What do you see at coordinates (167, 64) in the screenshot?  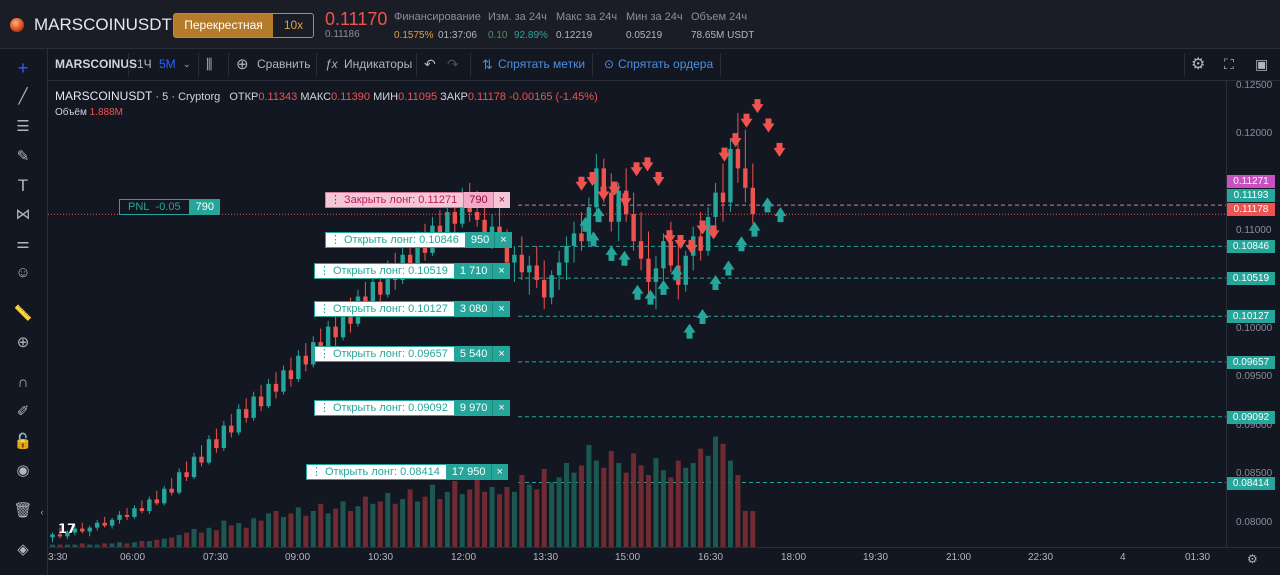 I see `interval-5m: 5M` at bounding box center [167, 64].